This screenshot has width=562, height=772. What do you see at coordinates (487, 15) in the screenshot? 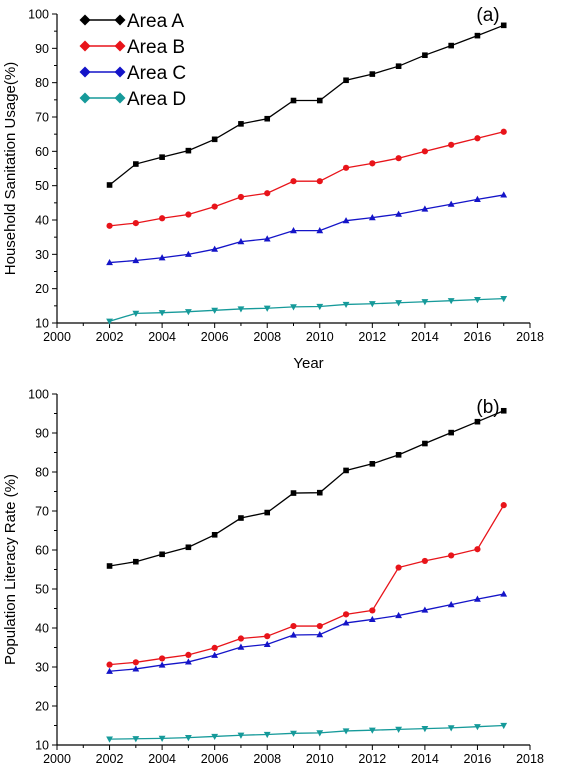
I see `panel-label: (a)` at bounding box center [487, 15].